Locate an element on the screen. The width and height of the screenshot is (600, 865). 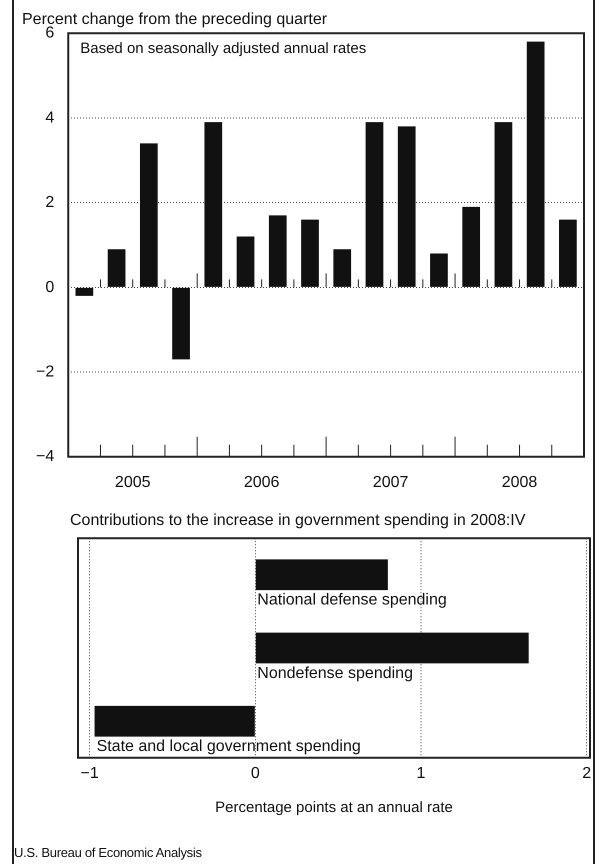
y-tick-label: Nondefense spending is located at coordinates (335, 673).